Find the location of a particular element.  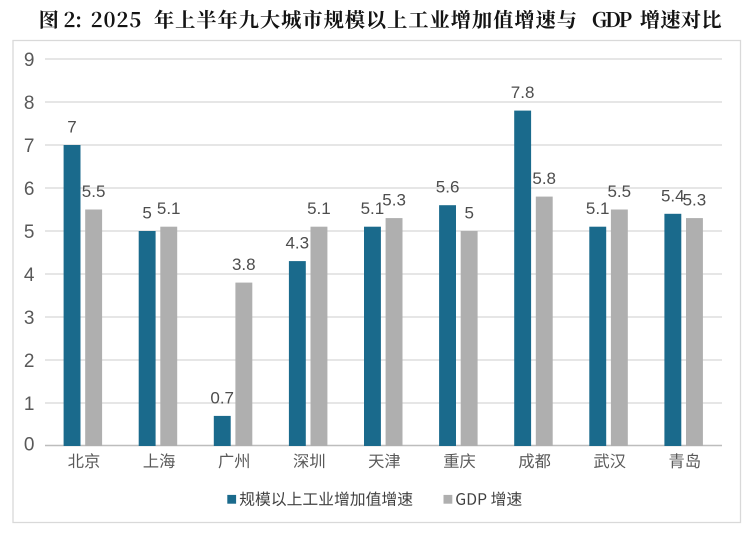

svg-text: 5.8 is located at coordinates (544, 178).